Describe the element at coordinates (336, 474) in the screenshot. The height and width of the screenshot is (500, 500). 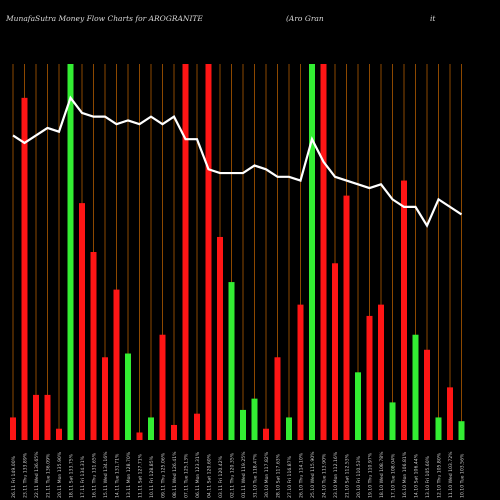
I see `x-tick-label: 23.10 Mon 112.16%` at that location.